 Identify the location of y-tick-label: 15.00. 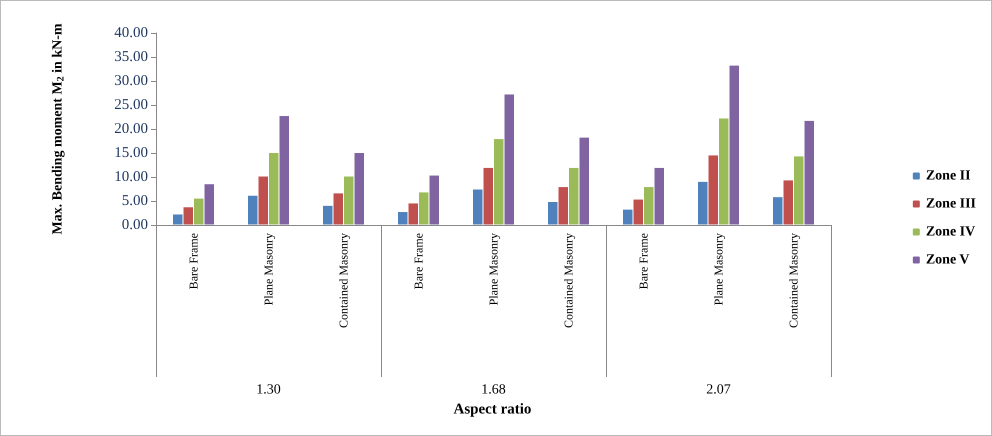
(131, 153).